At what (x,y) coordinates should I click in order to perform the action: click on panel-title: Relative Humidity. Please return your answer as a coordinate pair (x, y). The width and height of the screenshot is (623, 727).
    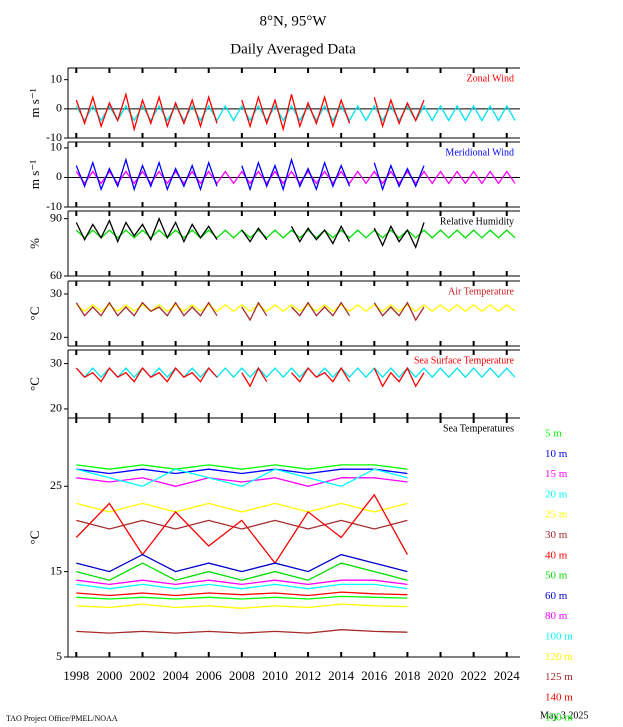
    Looking at the image, I should click on (477, 221).